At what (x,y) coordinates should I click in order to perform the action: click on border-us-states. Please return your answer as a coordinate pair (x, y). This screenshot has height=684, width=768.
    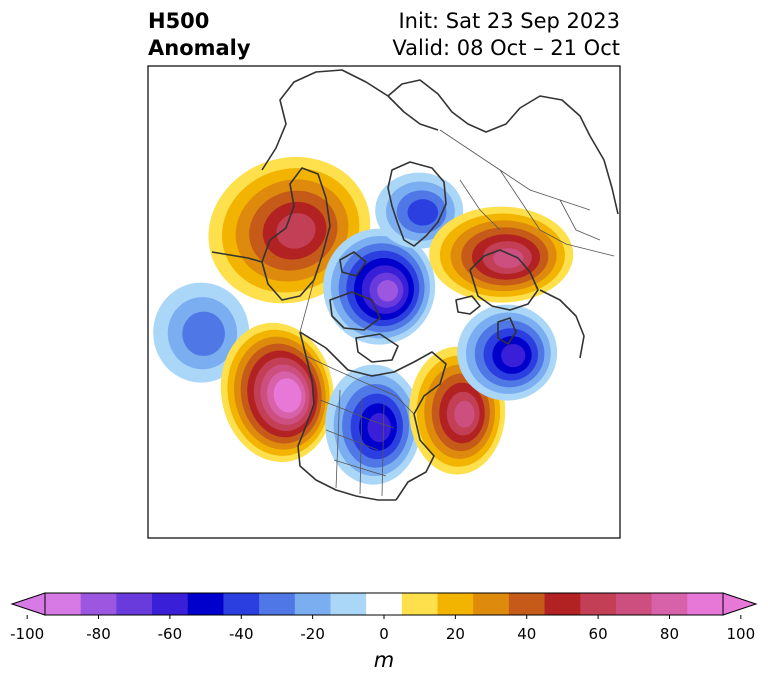
    Looking at the image, I should click on (357, 443).